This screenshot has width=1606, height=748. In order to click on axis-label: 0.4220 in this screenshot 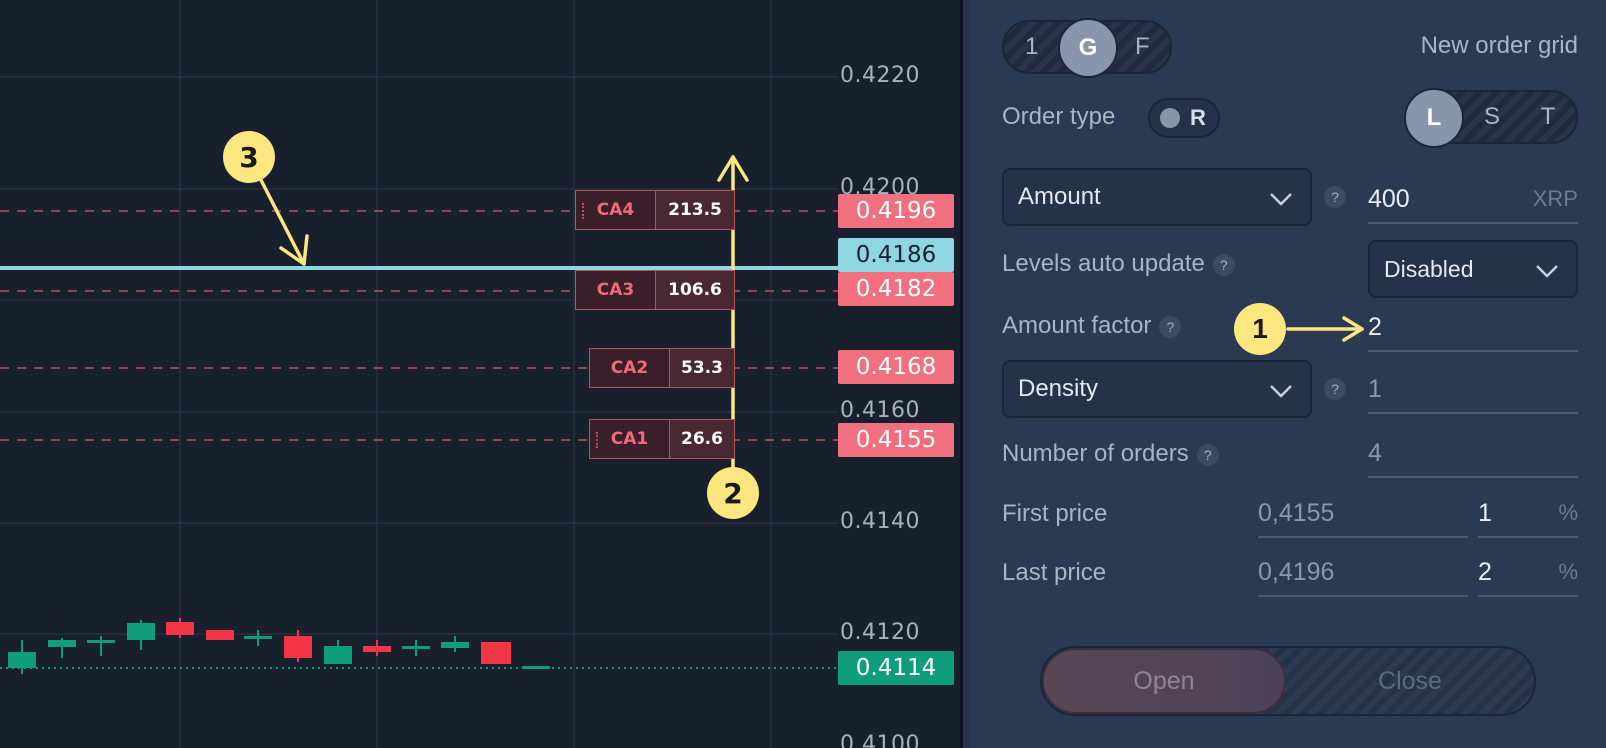, I will do `click(880, 75)`.